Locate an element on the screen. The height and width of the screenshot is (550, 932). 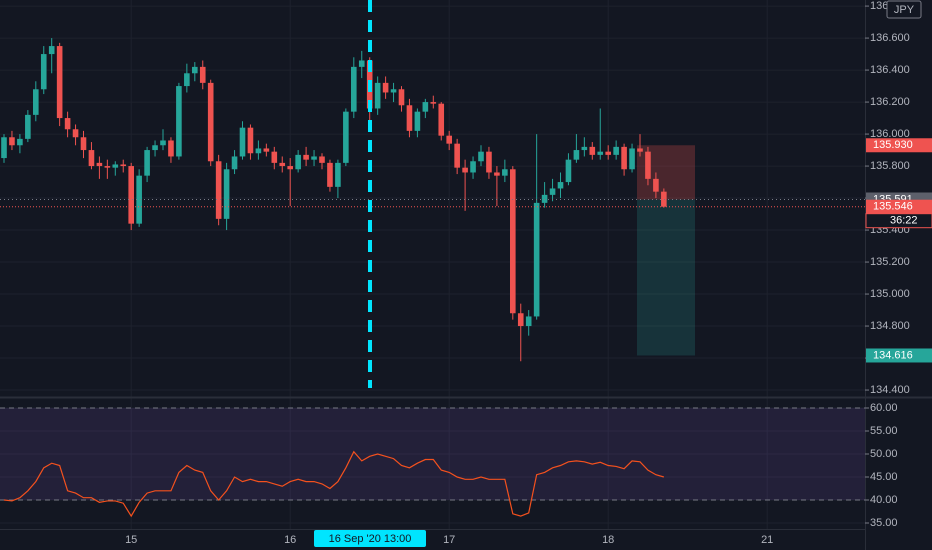
y-tick-label: 50.00 is located at coordinates (884, 454).